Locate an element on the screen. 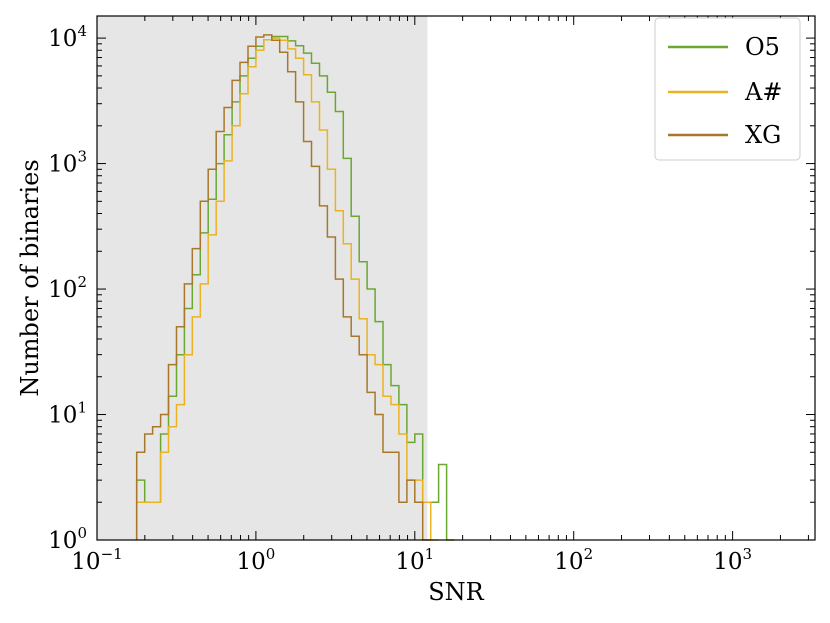 This screenshot has width=830, height=623. y-tick-label: 10² is located at coordinates (67, 288).